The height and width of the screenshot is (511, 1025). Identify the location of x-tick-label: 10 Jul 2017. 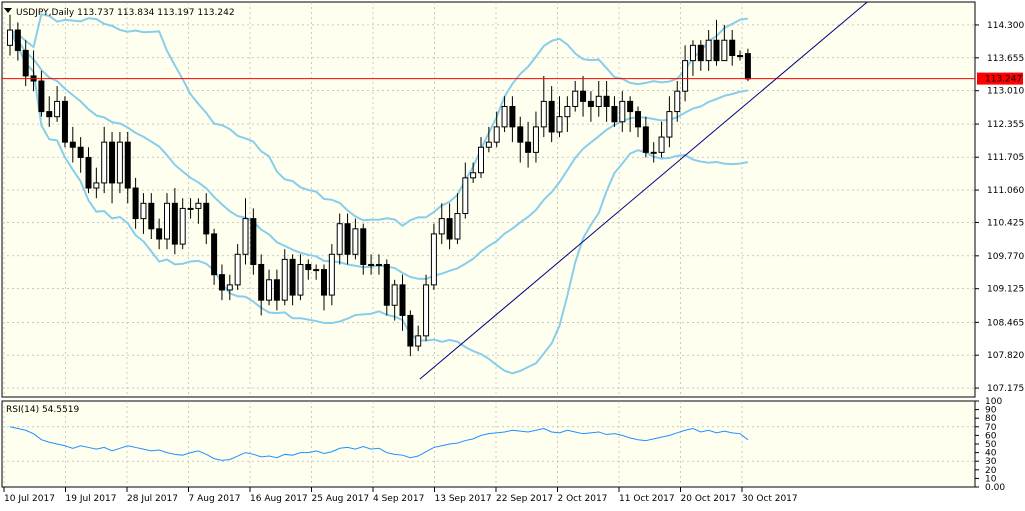
(29, 499).